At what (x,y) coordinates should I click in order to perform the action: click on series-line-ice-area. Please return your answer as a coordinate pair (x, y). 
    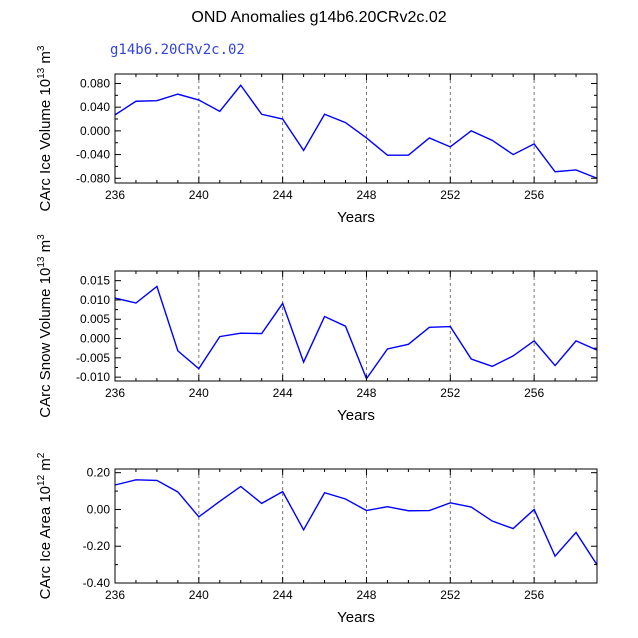
    Looking at the image, I should click on (356, 522).